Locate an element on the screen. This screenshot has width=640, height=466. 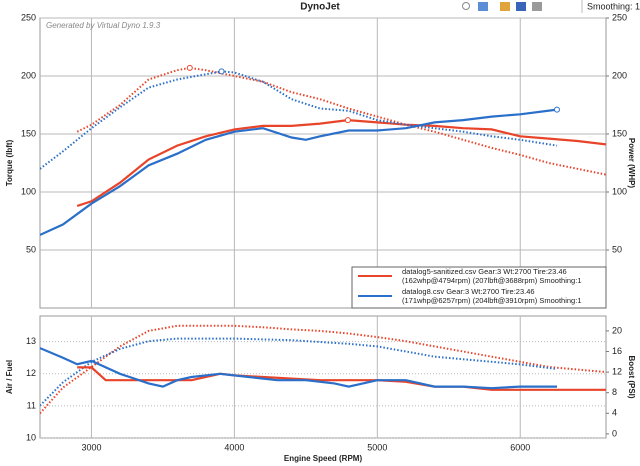
y2-tick-label: 50 is located at coordinates (617, 249).